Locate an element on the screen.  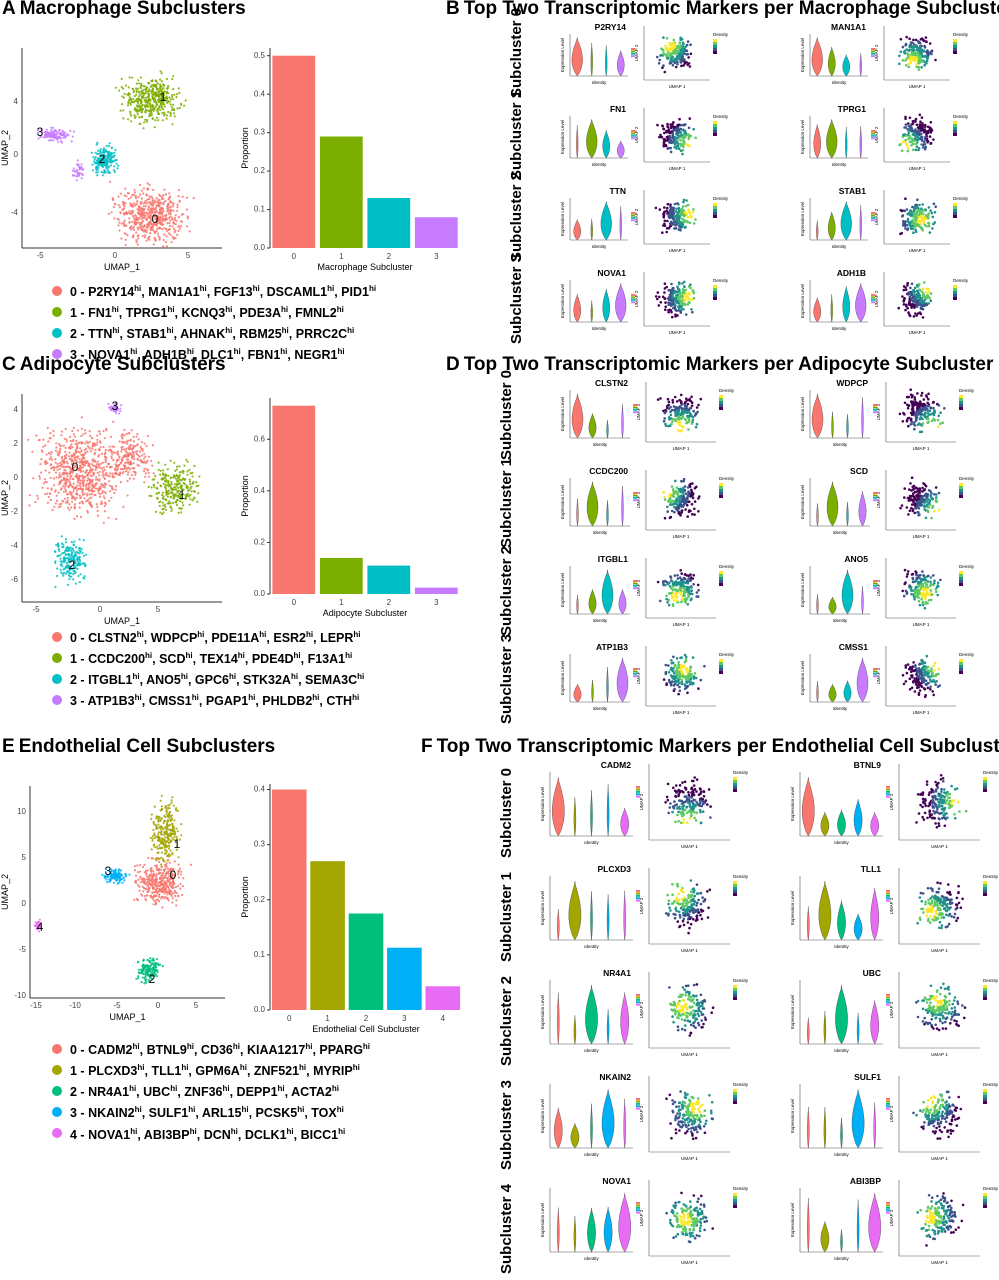
umap-cluster-label: 3 is located at coordinates (108, 871).